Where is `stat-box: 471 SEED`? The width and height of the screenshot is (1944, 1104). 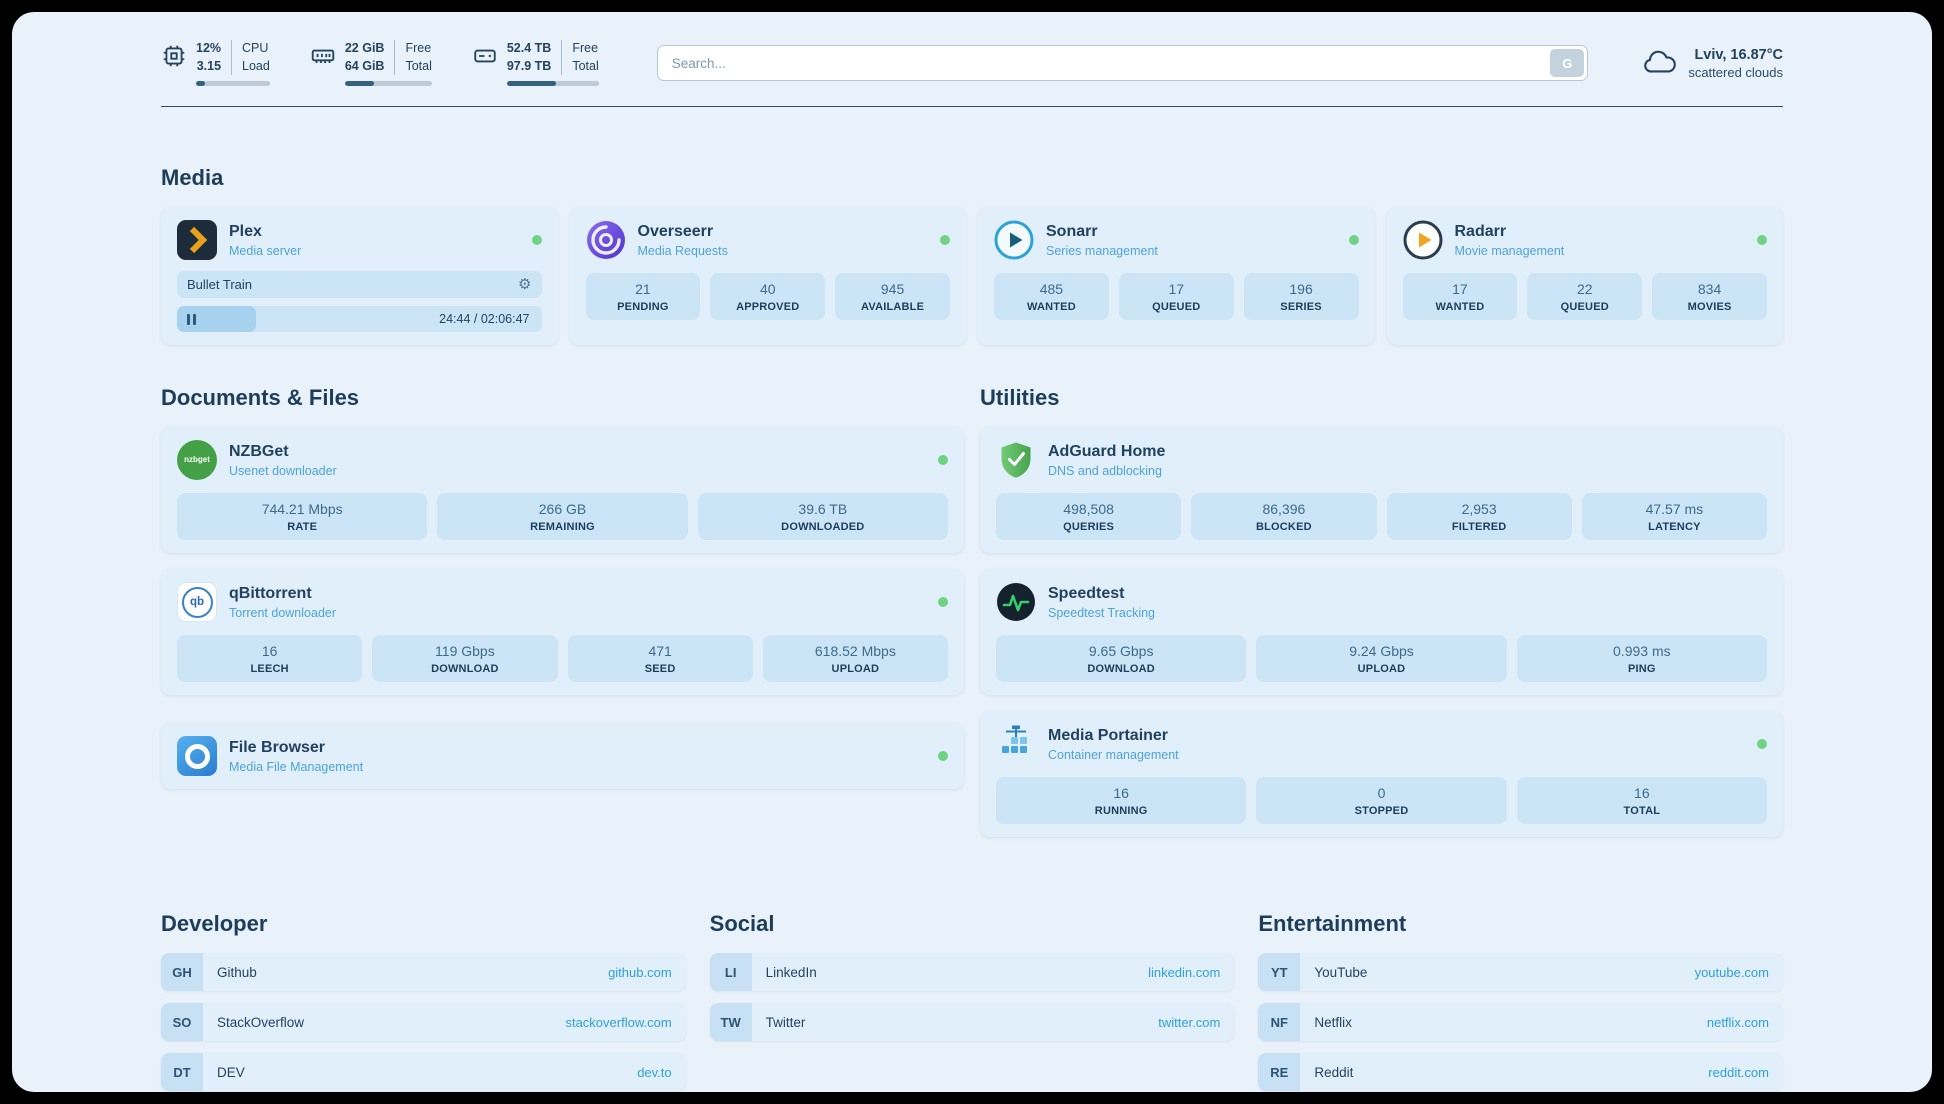
stat-box: 471 SEED is located at coordinates (660, 658).